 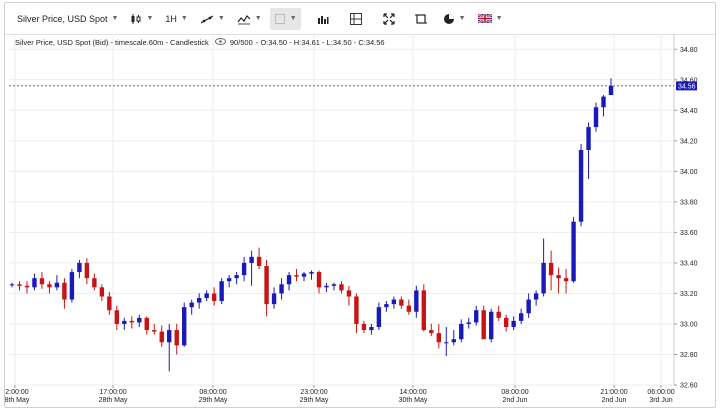 I want to click on bar-chart-icon, so click(x=323, y=19).